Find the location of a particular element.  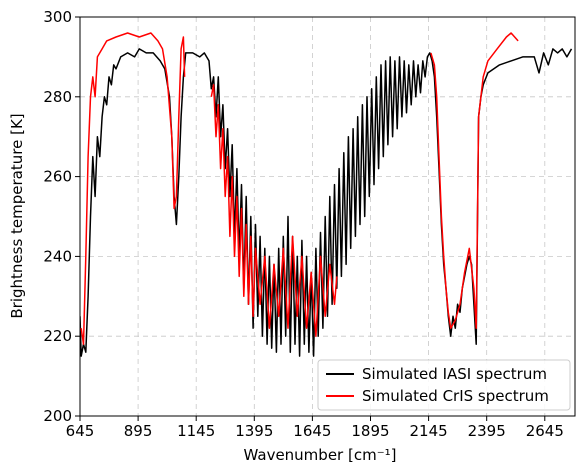

x-tick-label: 895 is located at coordinates (138, 431).